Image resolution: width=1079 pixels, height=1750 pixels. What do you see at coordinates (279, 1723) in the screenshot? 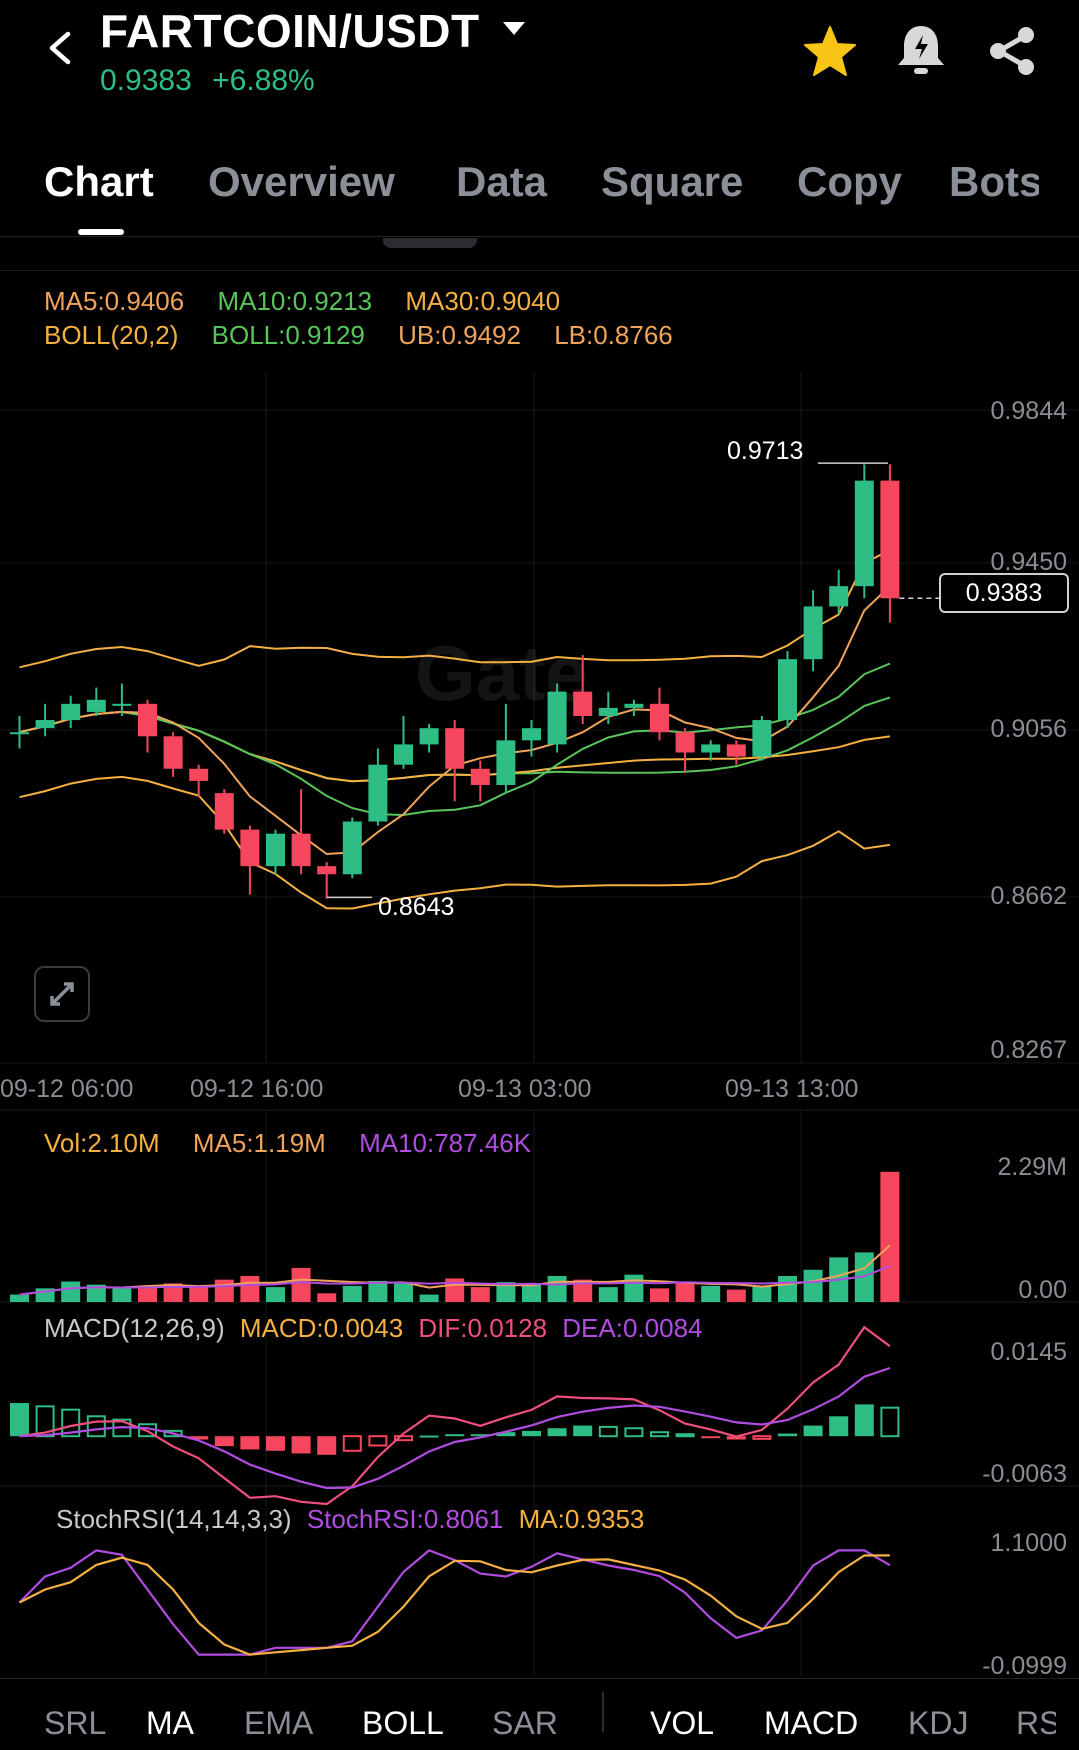
I see `ind-ema: EMA` at bounding box center [279, 1723].